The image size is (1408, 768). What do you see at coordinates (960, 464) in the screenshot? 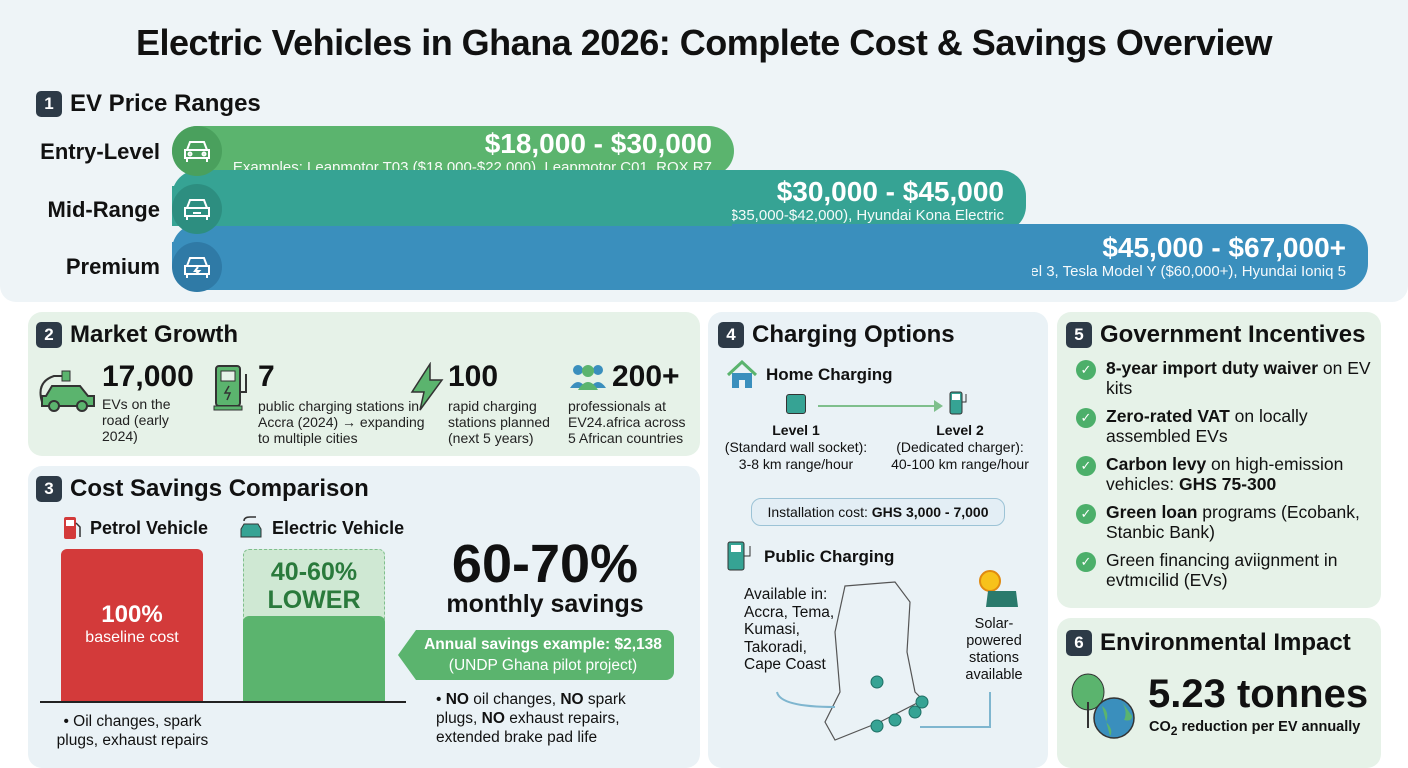
I see `t: 40-100 km range/hour` at bounding box center [960, 464].